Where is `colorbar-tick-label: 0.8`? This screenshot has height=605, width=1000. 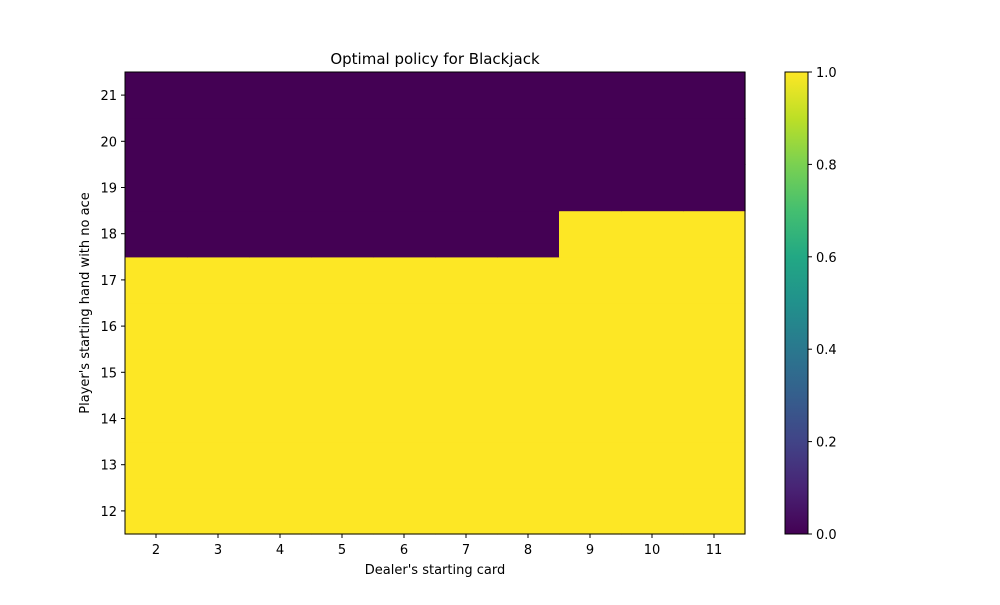
colorbar-tick-label: 0.8 is located at coordinates (826, 165).